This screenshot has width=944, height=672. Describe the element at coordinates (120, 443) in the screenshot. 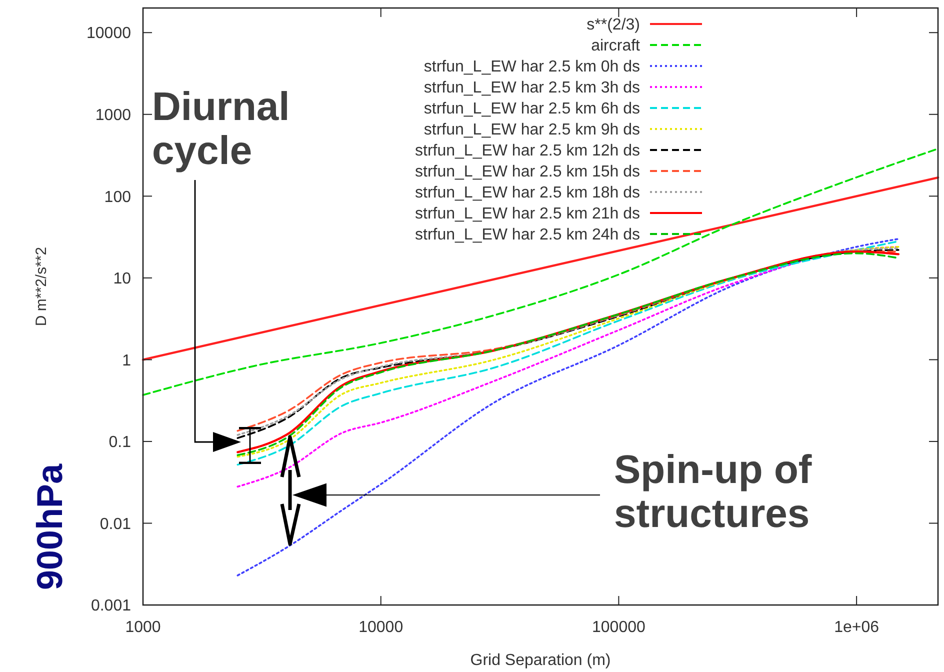

I see `y-tick-label: 0.1` at that location.